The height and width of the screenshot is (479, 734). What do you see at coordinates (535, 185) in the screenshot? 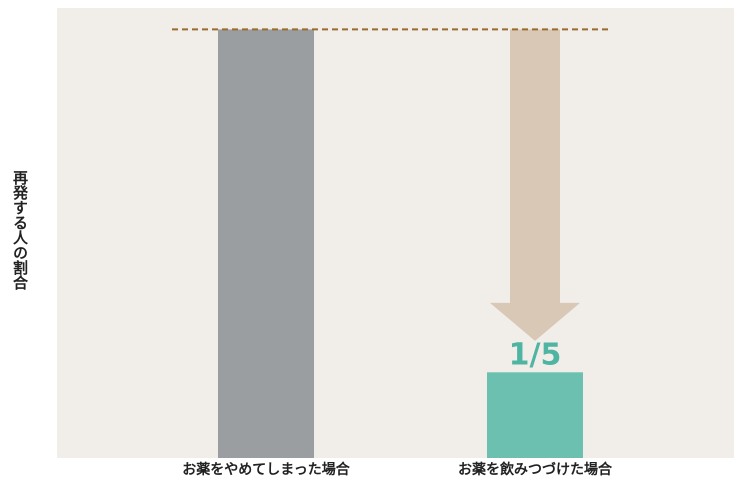
I see `decrease-arrow` at bounding box center [535, 185].